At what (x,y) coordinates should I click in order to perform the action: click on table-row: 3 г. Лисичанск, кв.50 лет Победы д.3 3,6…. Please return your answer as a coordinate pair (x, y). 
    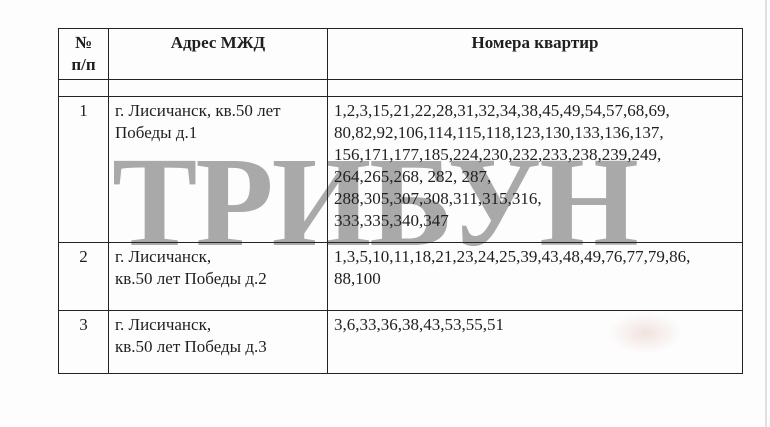
    Looking at the image, I should click on (400, 342).